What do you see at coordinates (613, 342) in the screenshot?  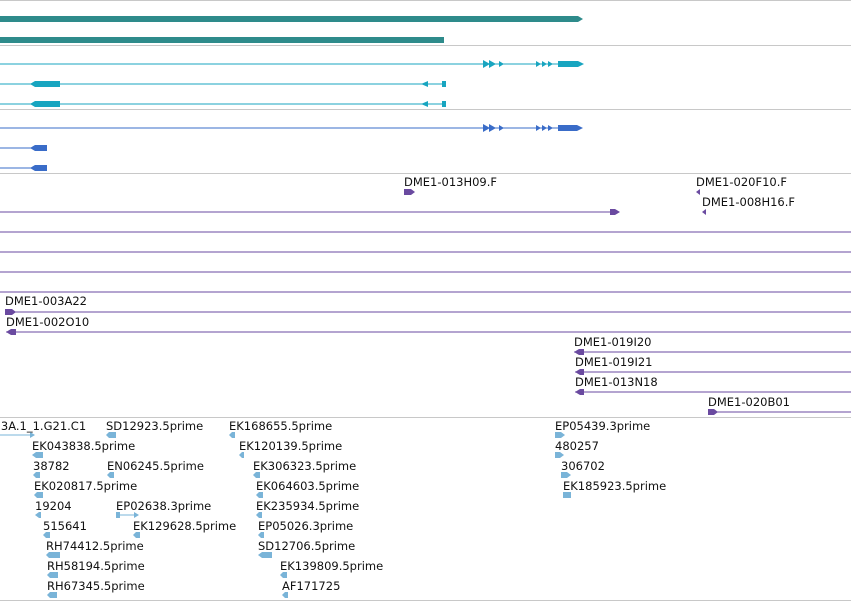 I see `clone-label: DME1-019I20` at bounding box center [613, 342].